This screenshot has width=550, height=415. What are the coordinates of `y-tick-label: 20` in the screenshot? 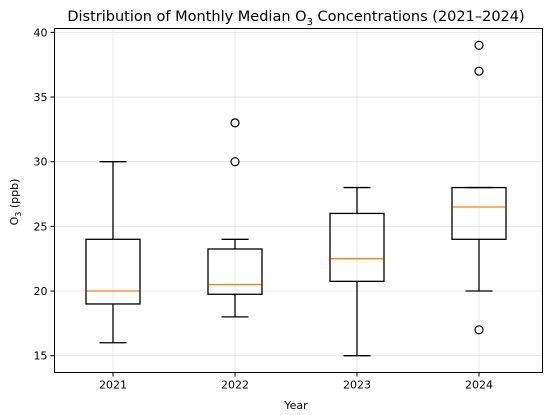 It's located at (41, 291).